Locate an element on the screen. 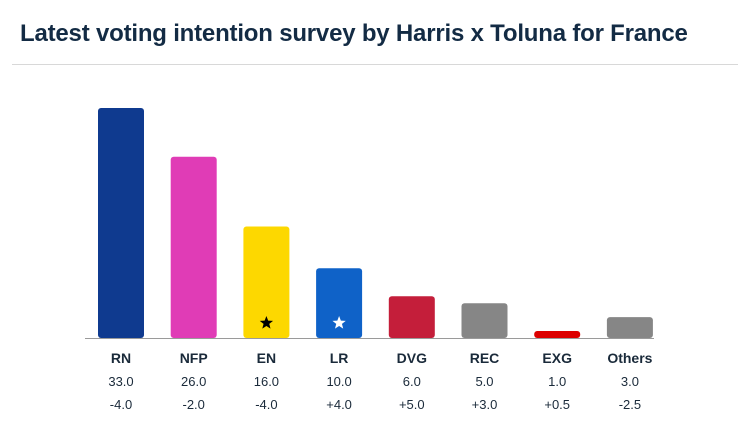 The image size is (750, 428). change-label-dvg: +5.0 is located at coordinates (412, 404).